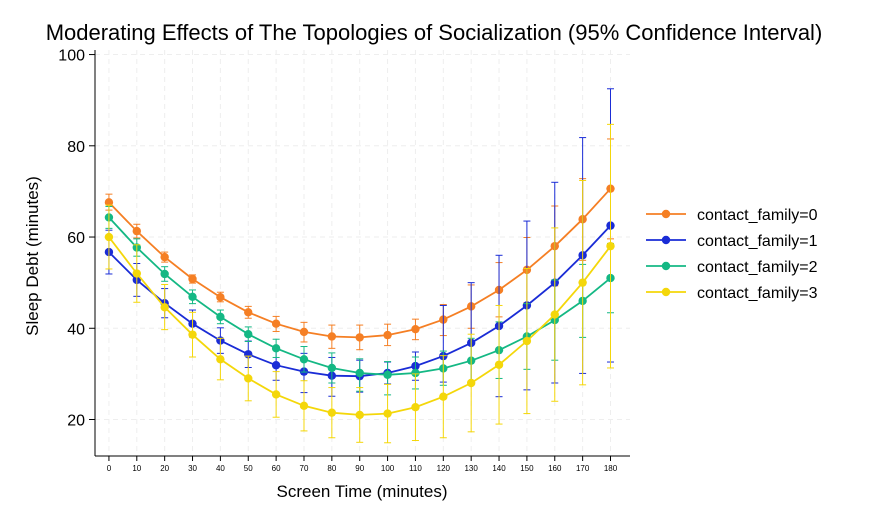  I want to click on x-tick-label: 150, so click(527, 468).